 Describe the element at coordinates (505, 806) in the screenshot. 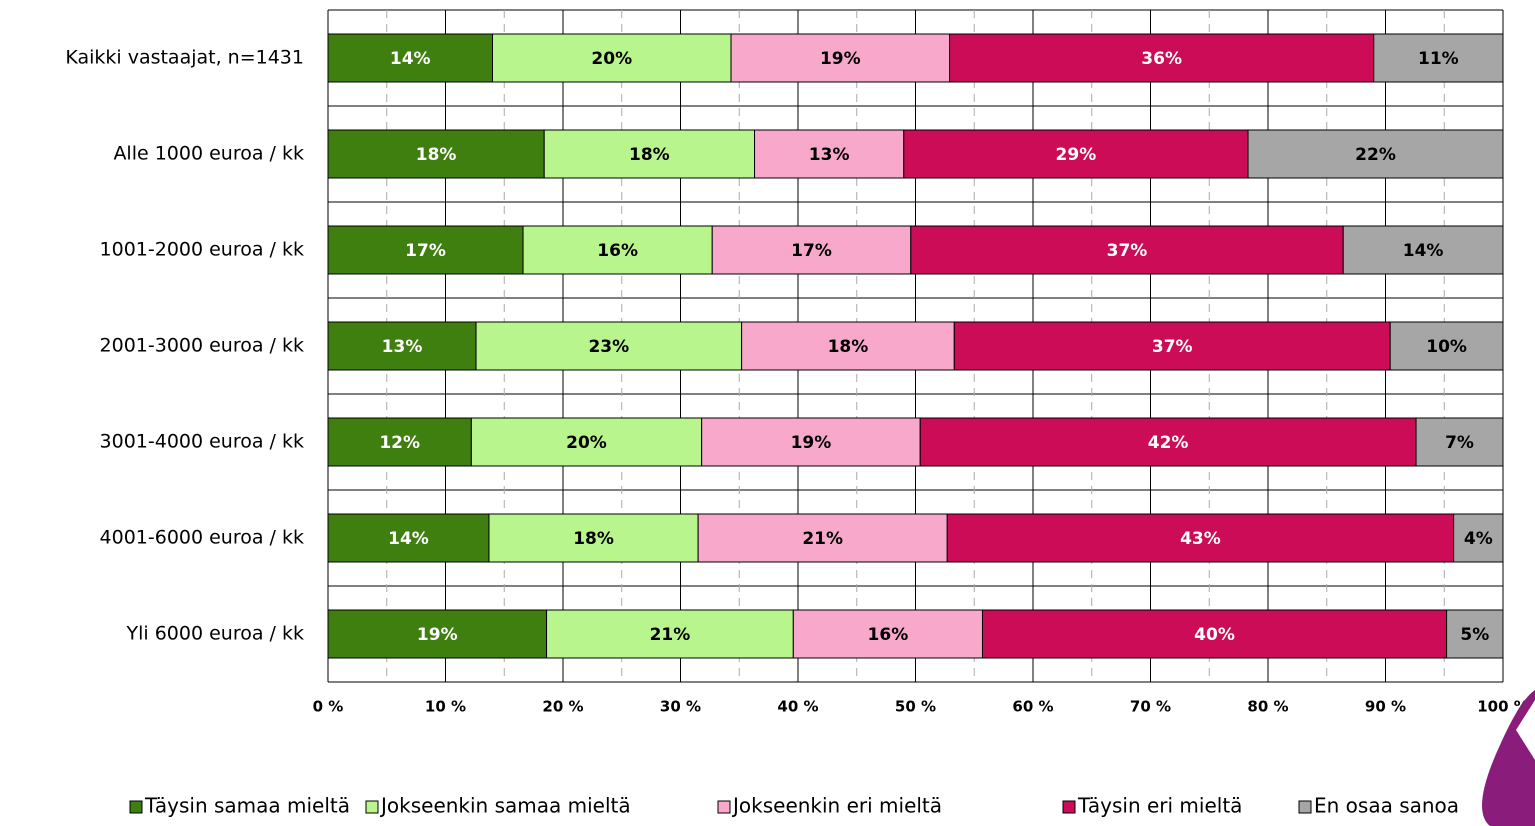

I see `legend-label: Jokseenkin samaa mieltä` at that location.